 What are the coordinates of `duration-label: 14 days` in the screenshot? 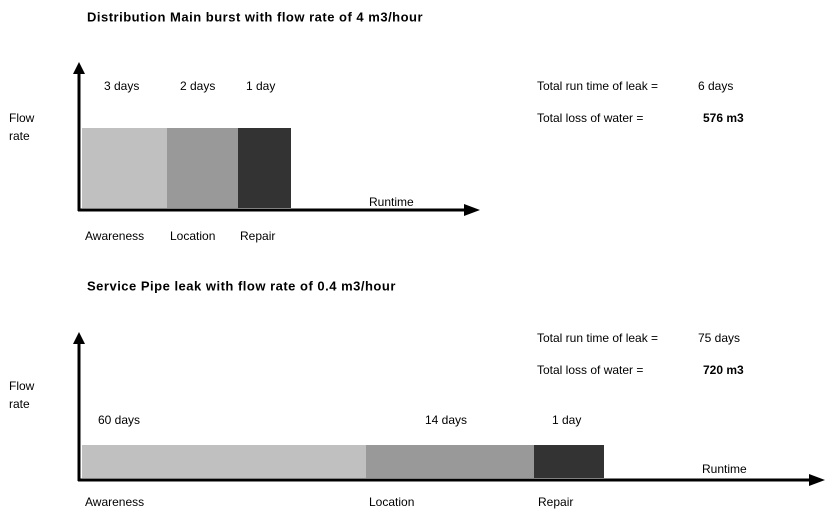 It's located at (446, 420).